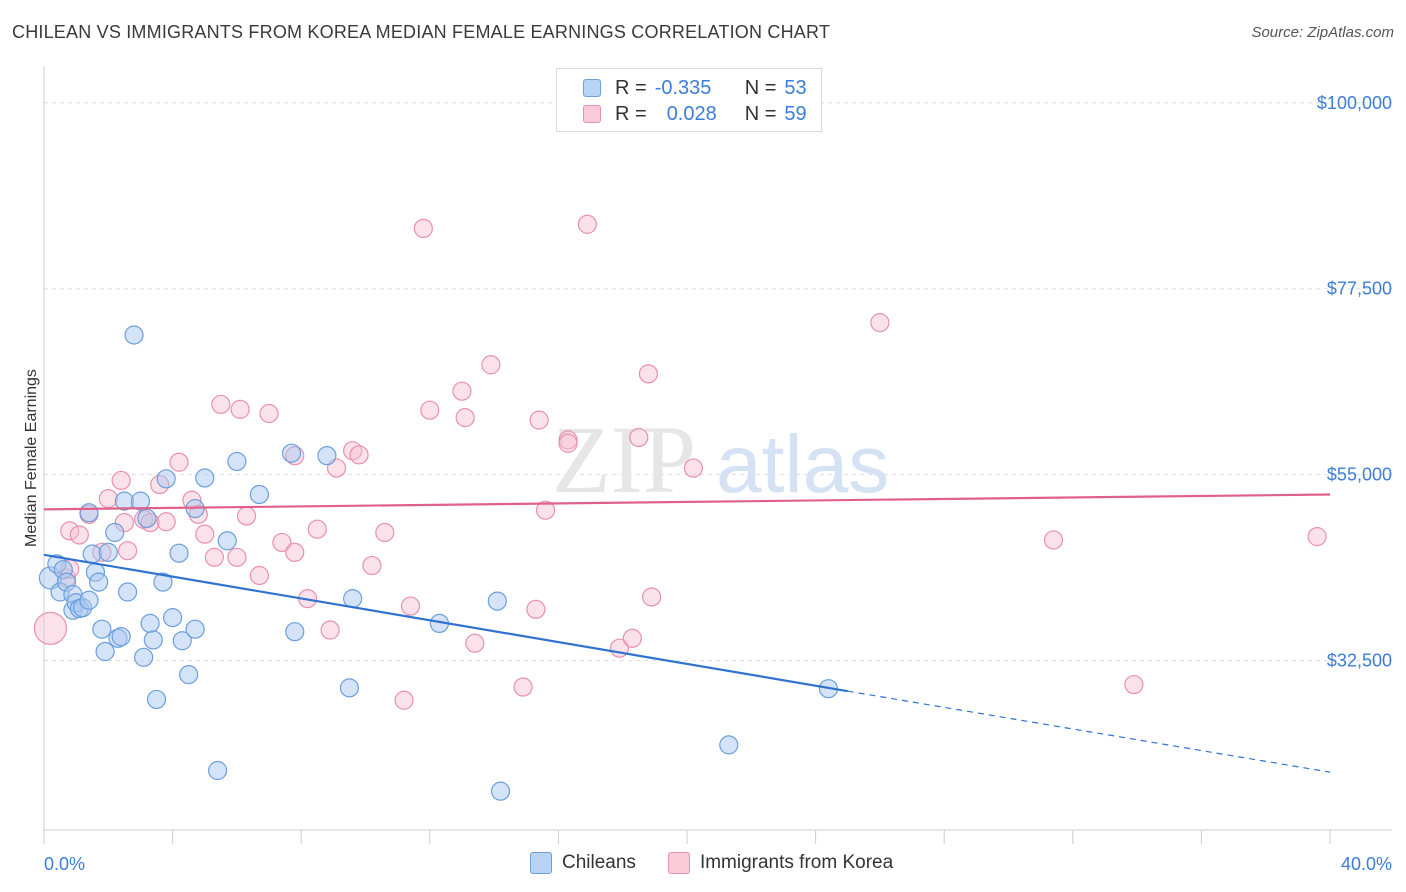  Describe the element at coordinates (592, 114) in the screenshot. I see `korea-swatch` at that location.